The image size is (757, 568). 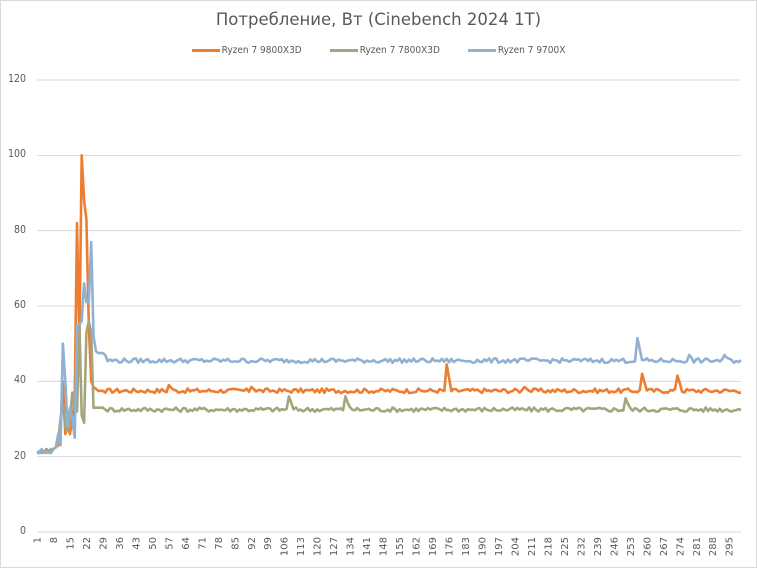 I want to click on x-tick-label: 204, so click(x=515, y=546).